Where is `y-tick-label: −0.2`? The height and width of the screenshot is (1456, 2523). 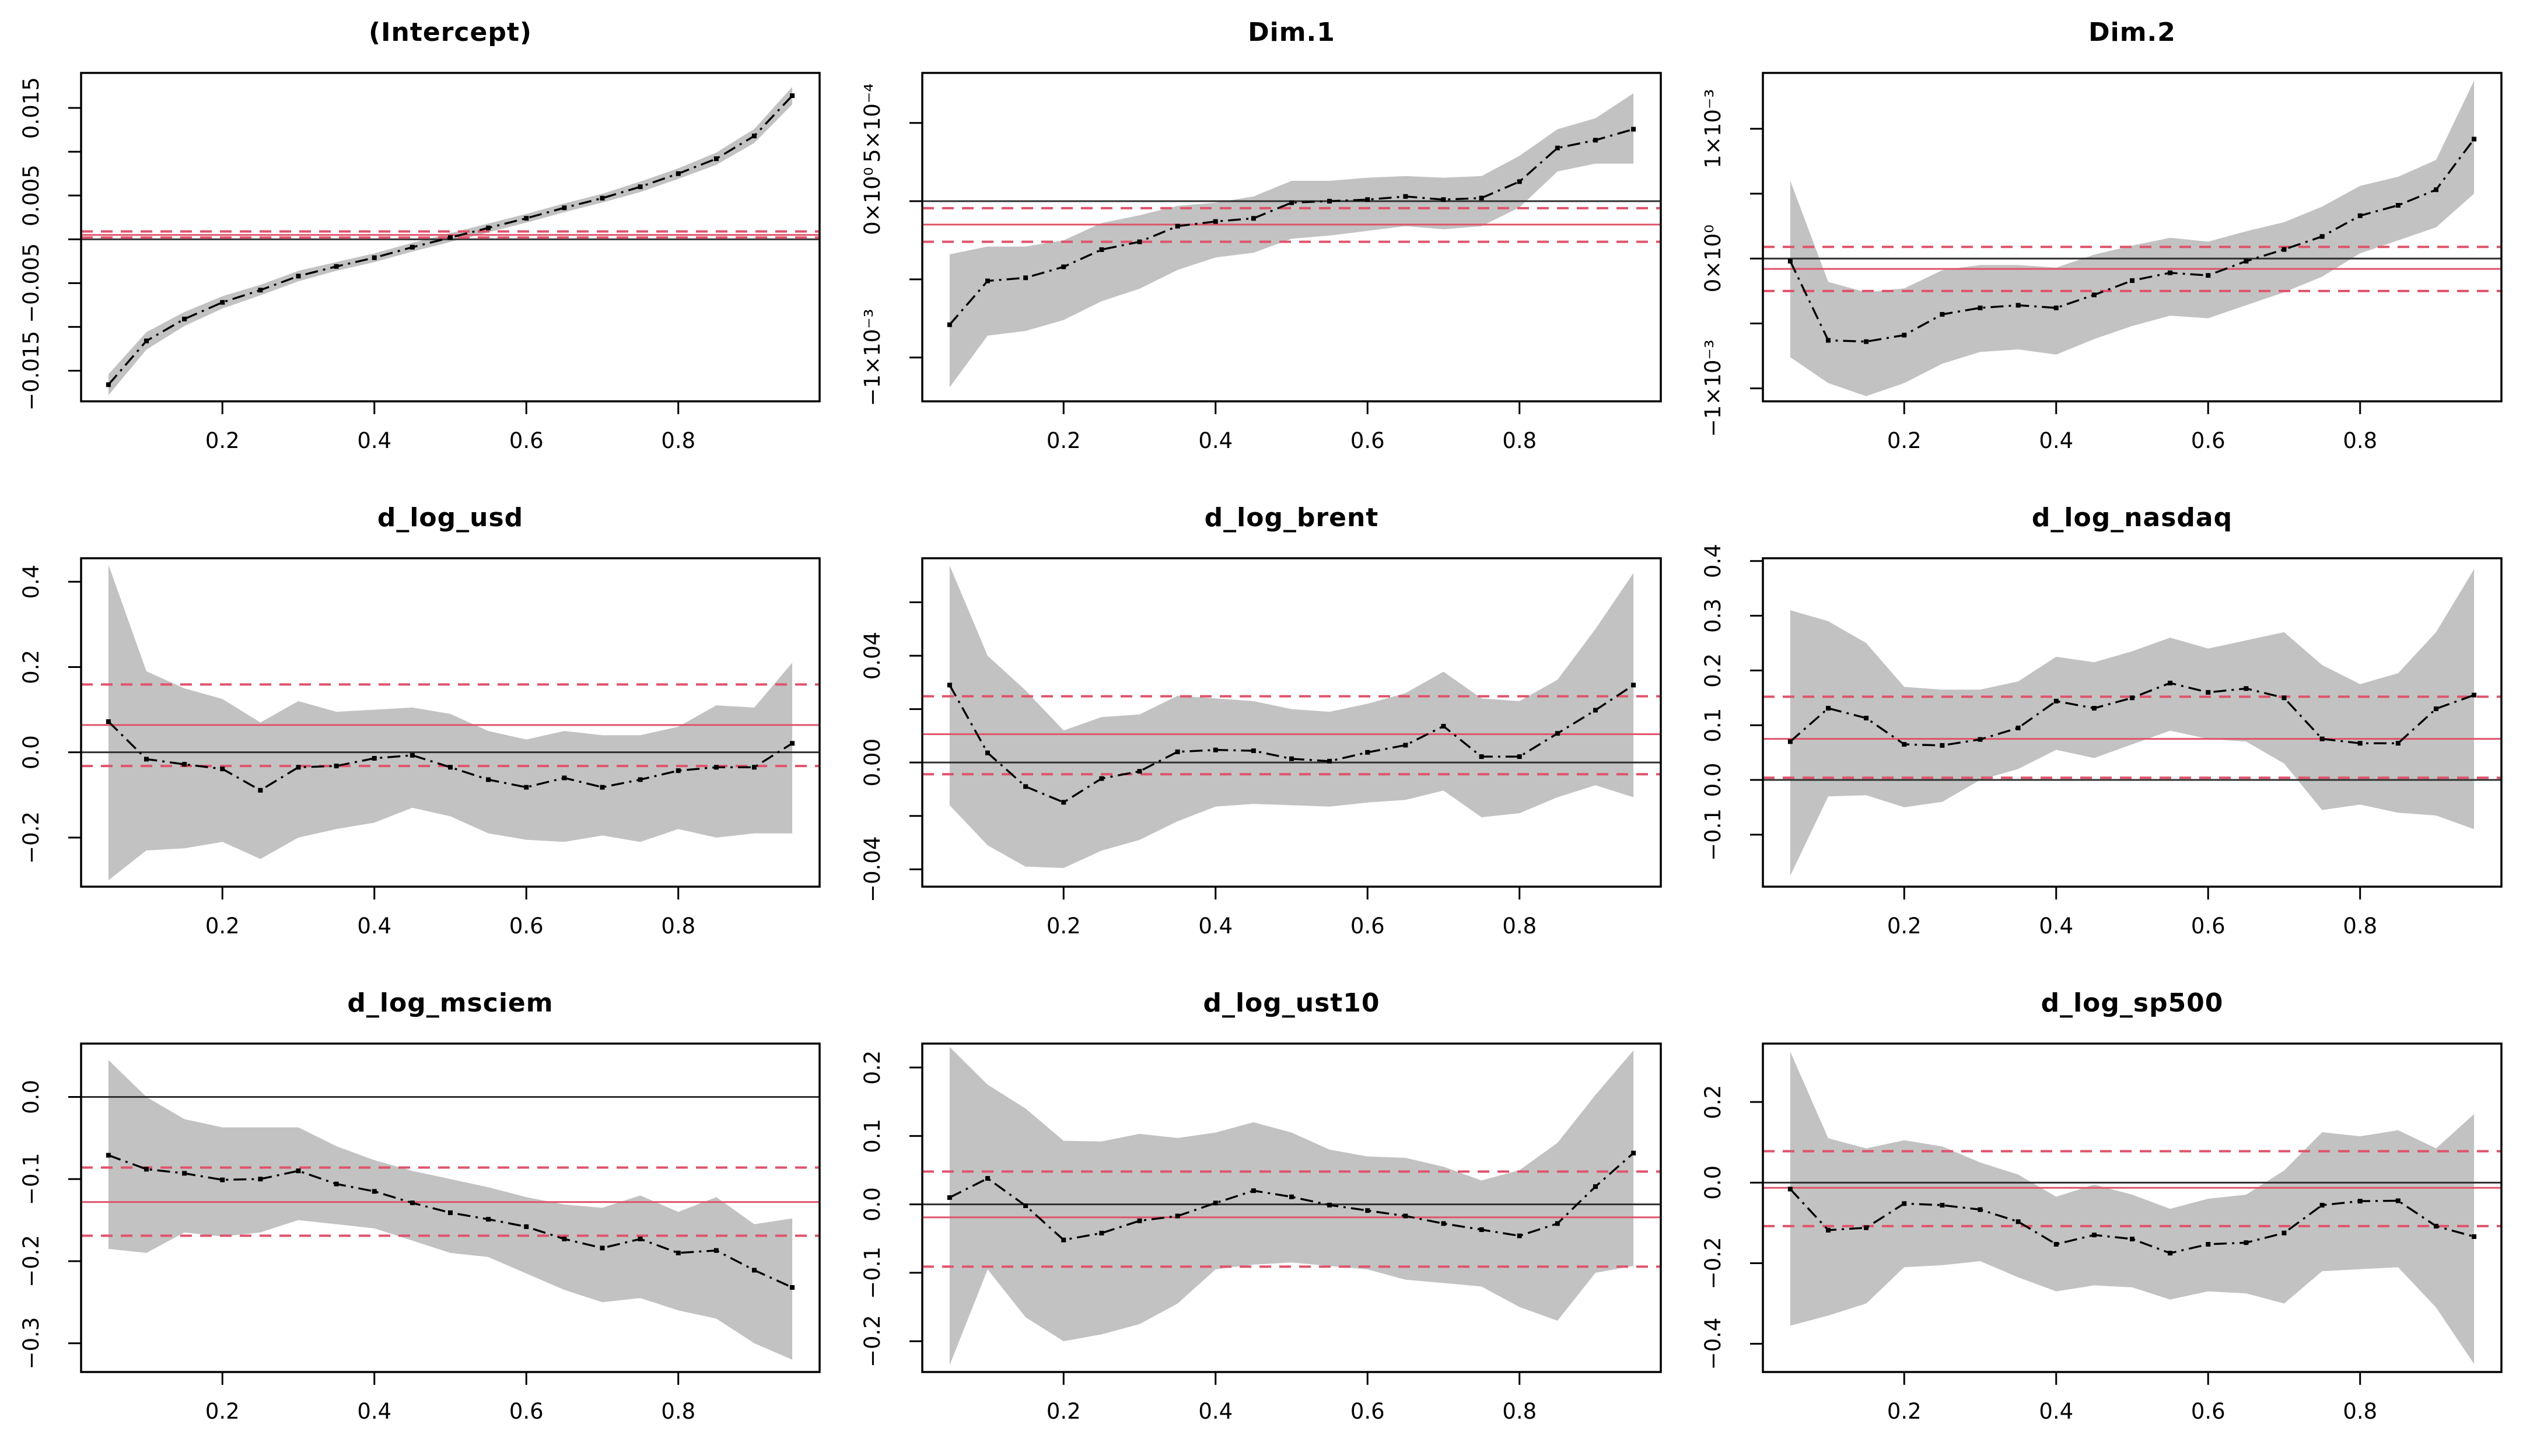
y-tick-label: −0.2 is located at coordinates (31, 1261).